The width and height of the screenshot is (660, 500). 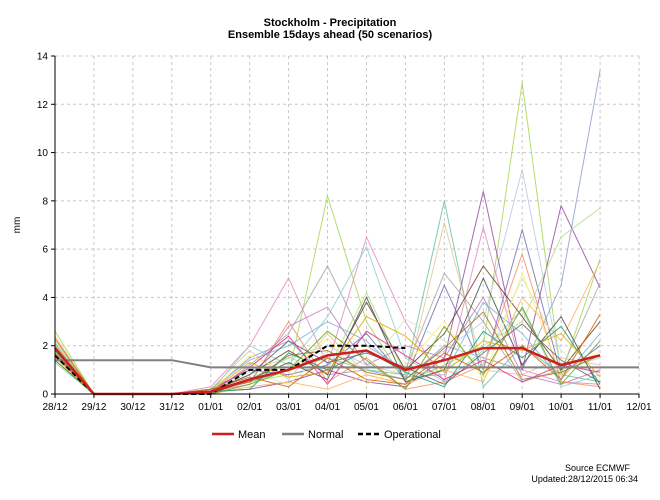 I want to click on x-tick-label-3: 31/12, so click(x=171, y=407).